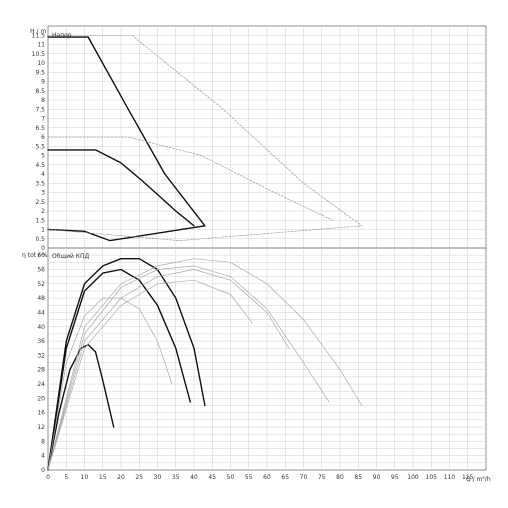 The width and height of the screenshot is (508, 508). Describe the element at coordinates (377, 477) in the screenshot. I see `efficiency-x-tick-label: 90` at that location.